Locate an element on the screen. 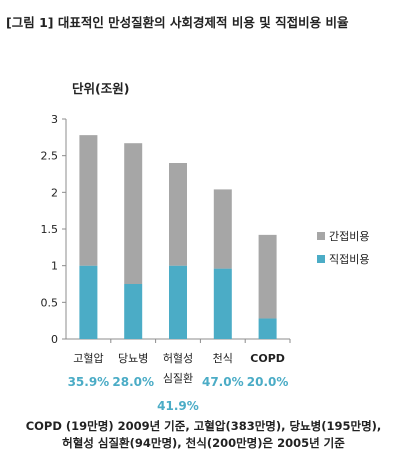  direct-ratio-label: 35.9% is located at coordinates (89, 382).